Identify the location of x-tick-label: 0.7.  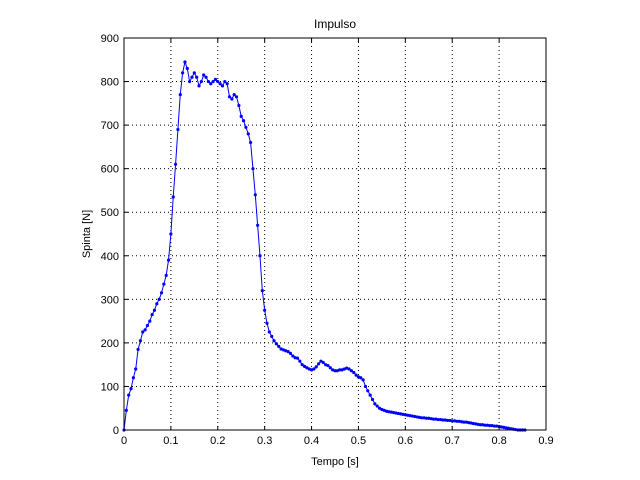
(452, 441).